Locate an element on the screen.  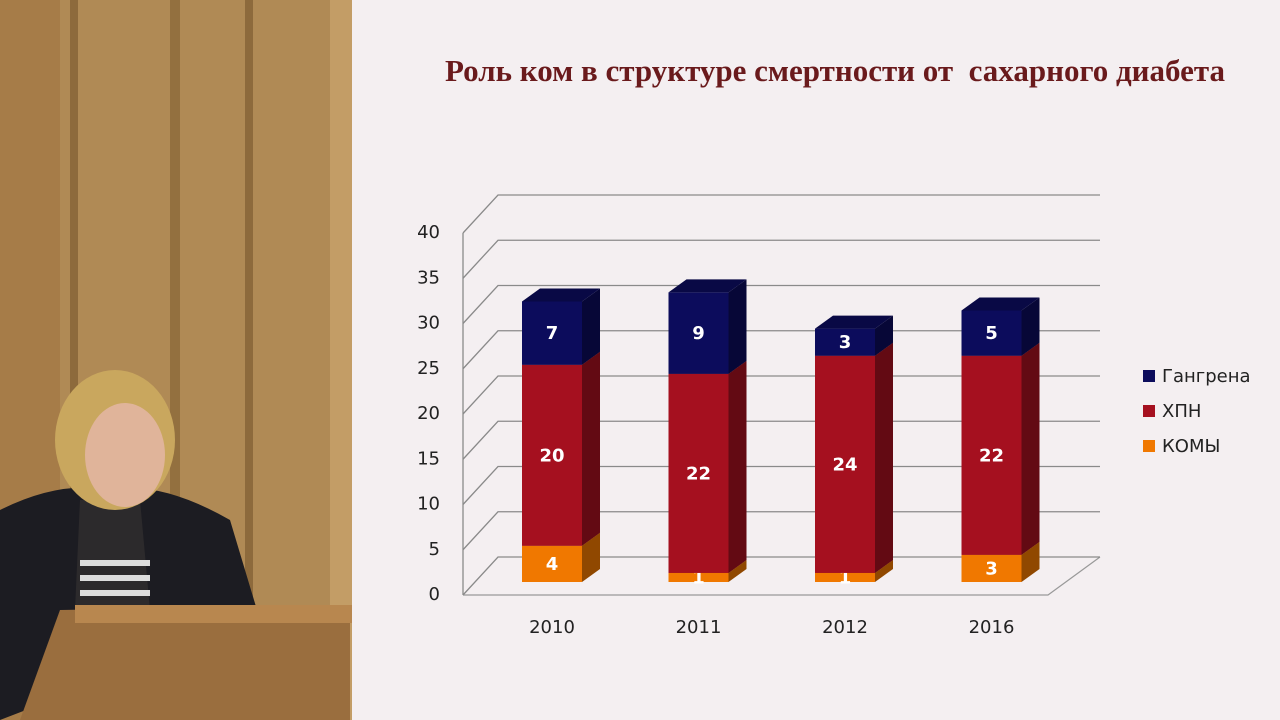
legend-label: Гангрена is located at coordinates (1206, 376).